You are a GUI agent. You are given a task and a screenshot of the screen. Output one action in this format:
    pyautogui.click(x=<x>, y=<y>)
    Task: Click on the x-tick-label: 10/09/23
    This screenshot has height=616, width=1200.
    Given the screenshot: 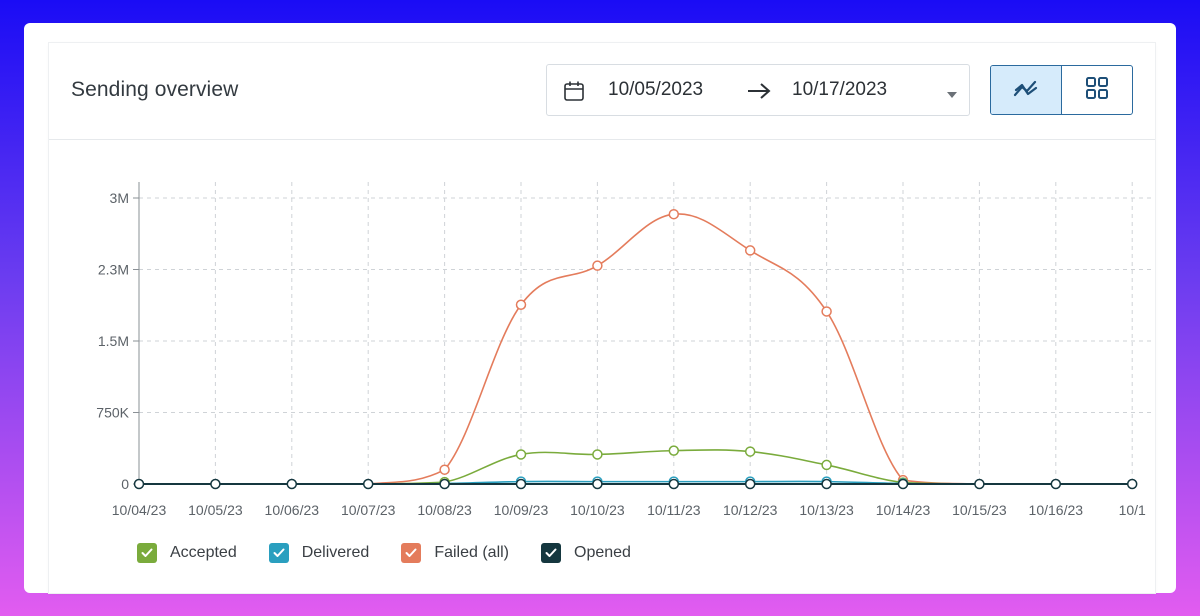 What is the action you would take?
    pyautogui.click(x=521, y=510)
    